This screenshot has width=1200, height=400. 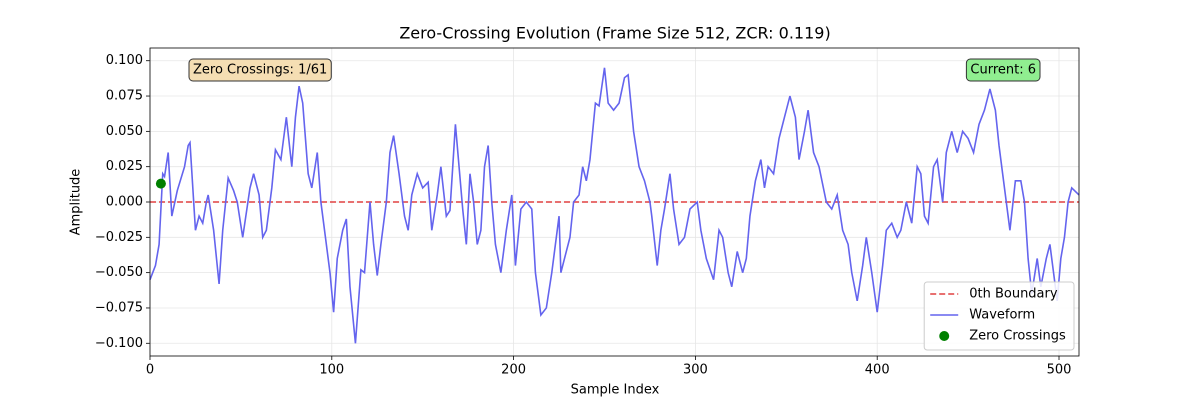 What do you see at coordinates (615, 390) in the screenshot?
I see `x-axis-label: Sample Index` at bounding box center [615, 390].